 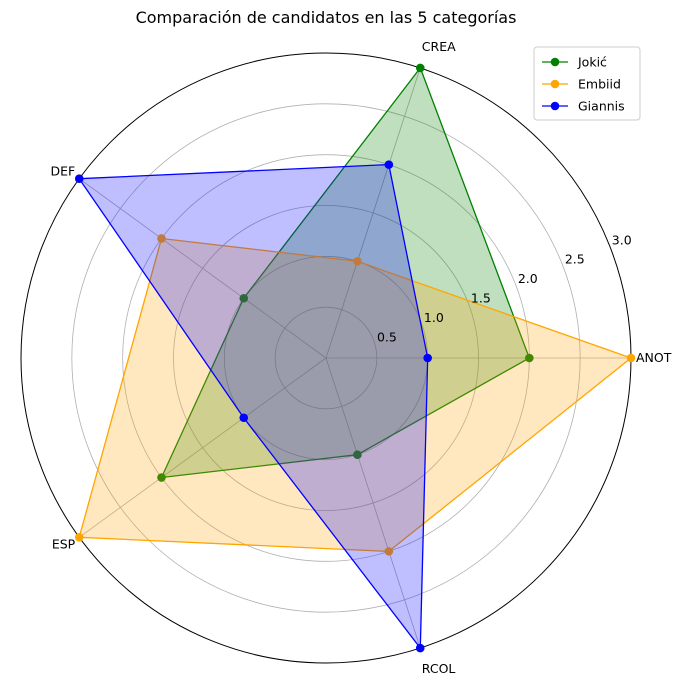 What do you see at coordinates (373, 503) in the screenshot?
I see `grid-spoke-rcol` at bounding box center [373, 503].